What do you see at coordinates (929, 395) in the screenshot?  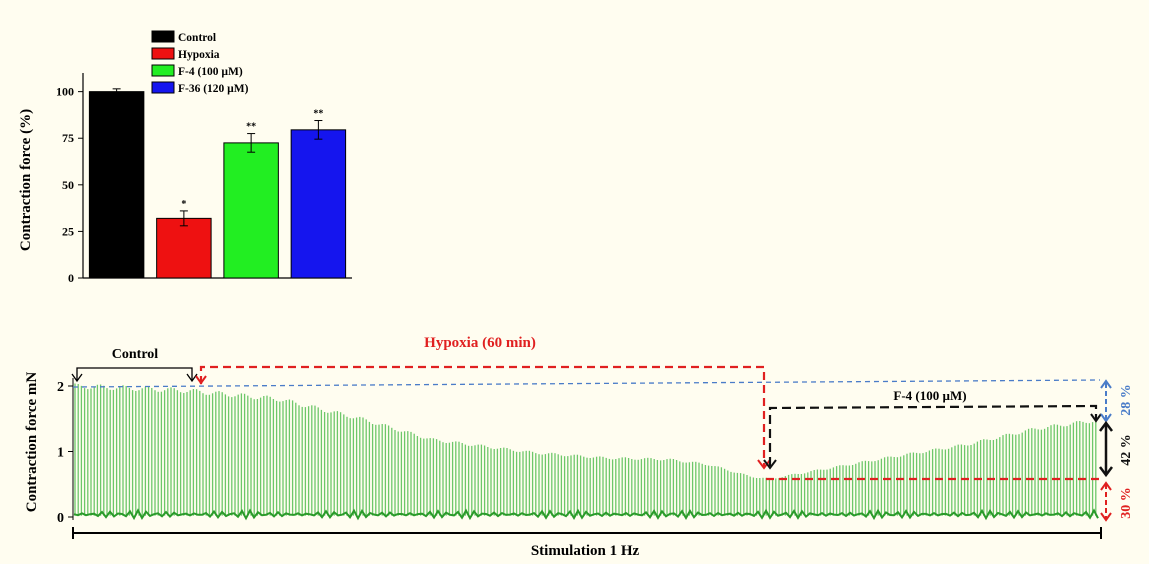 I see `f4-label: F-4 (100 µM)` at bounding box center [929, 395].